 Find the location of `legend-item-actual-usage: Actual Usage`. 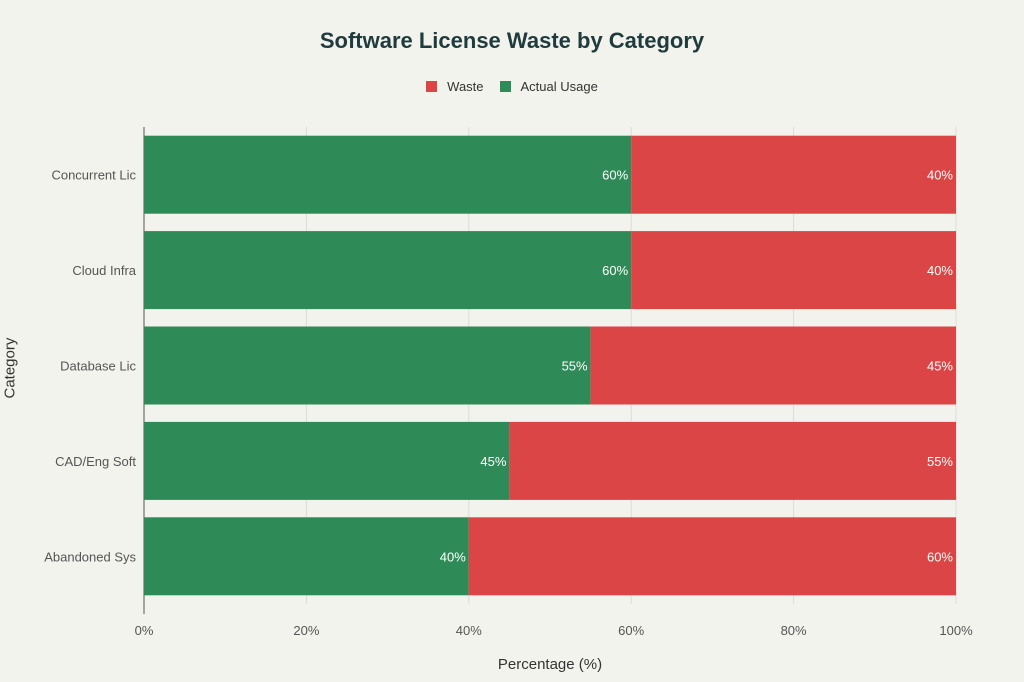

legend-item-actual-usage: Actual Usage is located at coordinates (548, 86).